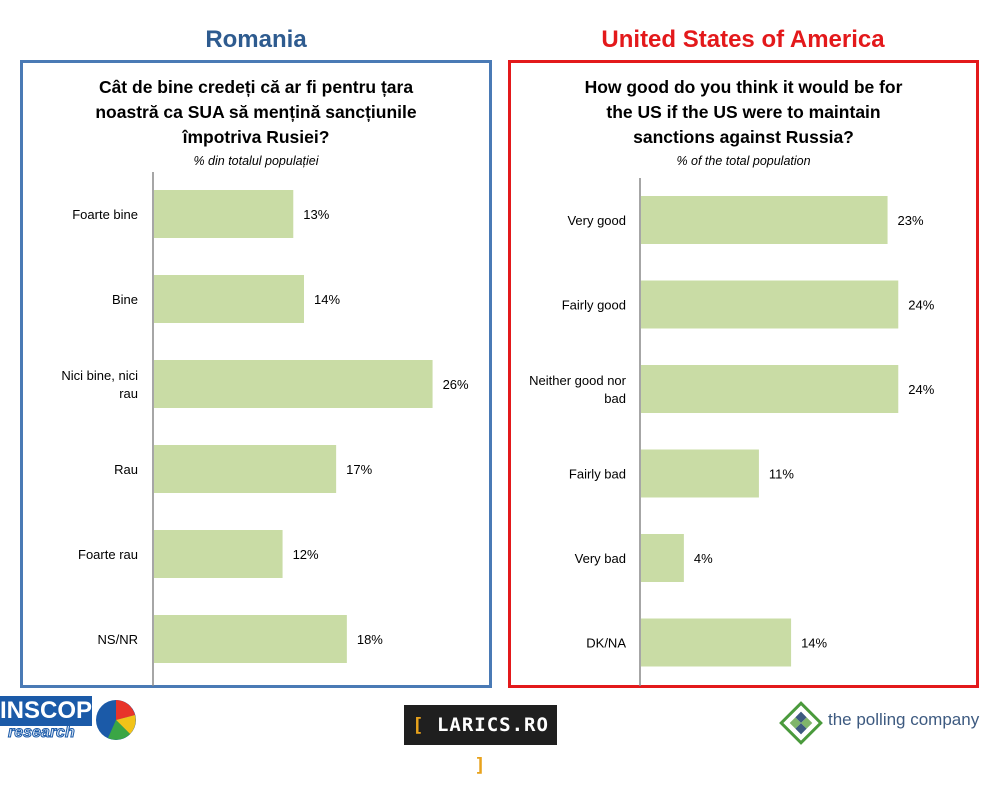 This screenshot has height=785, width=1000. Describe the element at coordinates (128, 393) in the screenshot. I see `category-label: rau` at that location.